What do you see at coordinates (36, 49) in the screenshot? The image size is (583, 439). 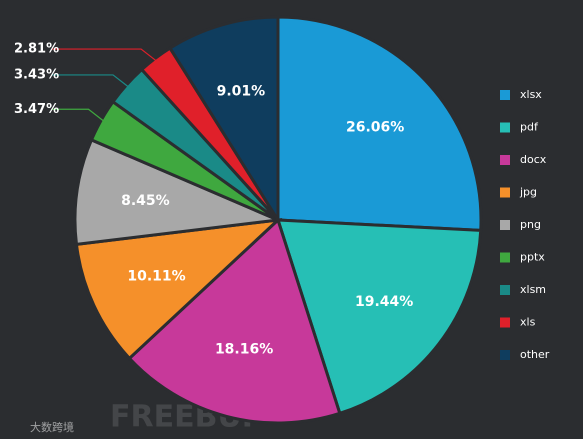 I see `value-label: 2.81%` at bounding box center [36, 49].